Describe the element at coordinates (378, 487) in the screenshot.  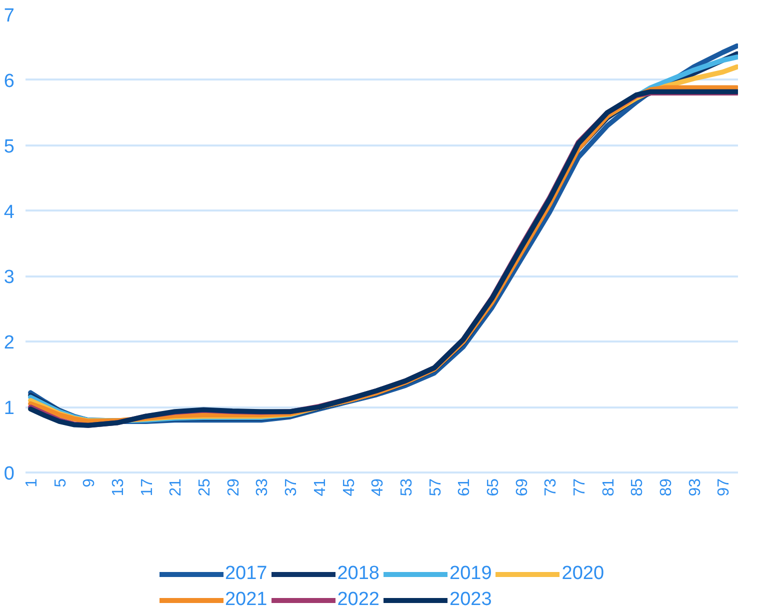
I see `x-tick-label: 49` at that location.